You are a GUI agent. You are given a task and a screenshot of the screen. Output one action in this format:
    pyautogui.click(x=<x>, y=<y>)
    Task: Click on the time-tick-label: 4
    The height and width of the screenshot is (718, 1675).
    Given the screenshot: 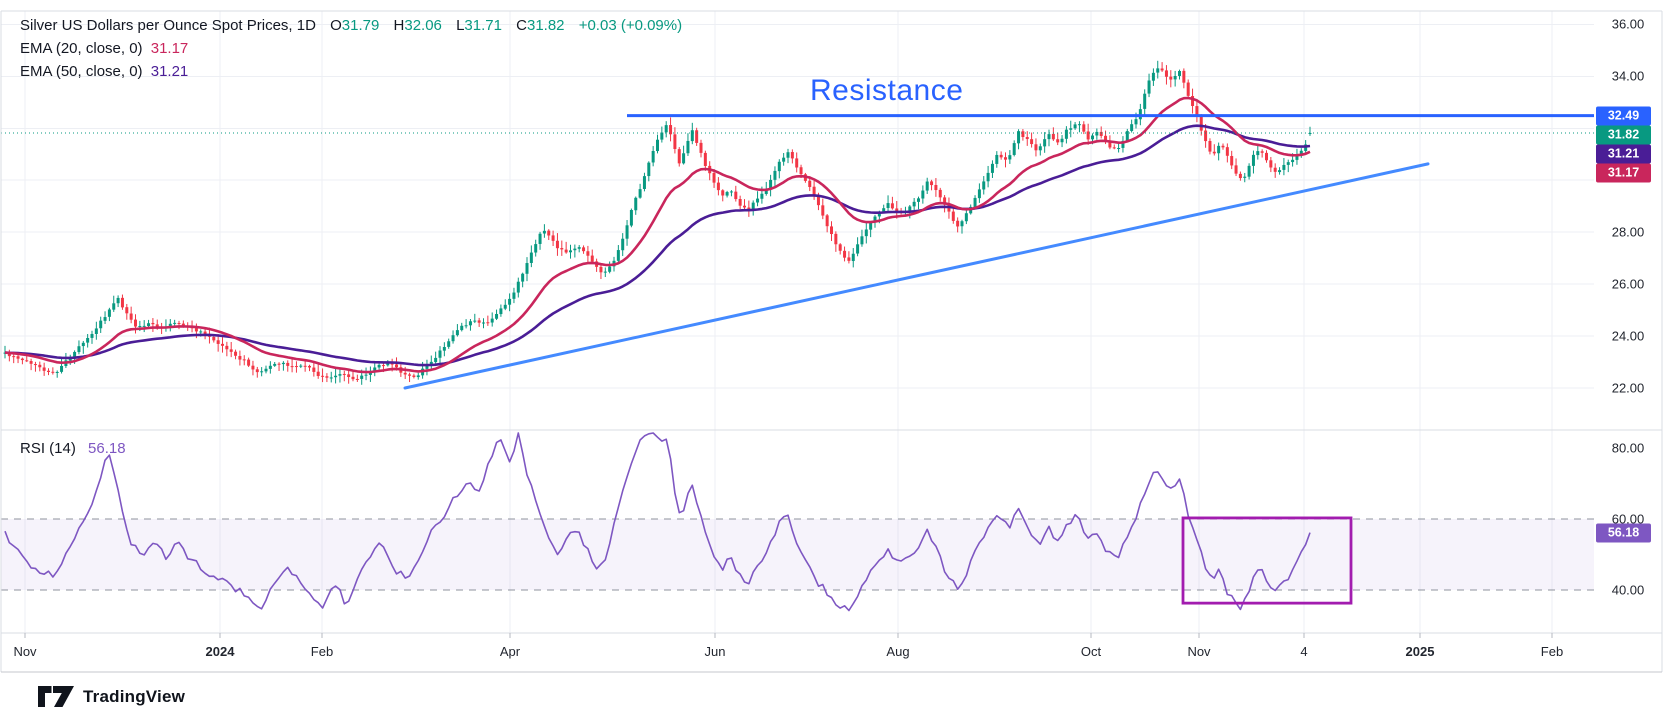 What is the action you would take?
    pyautogui.click(x=1304, y=651)
    